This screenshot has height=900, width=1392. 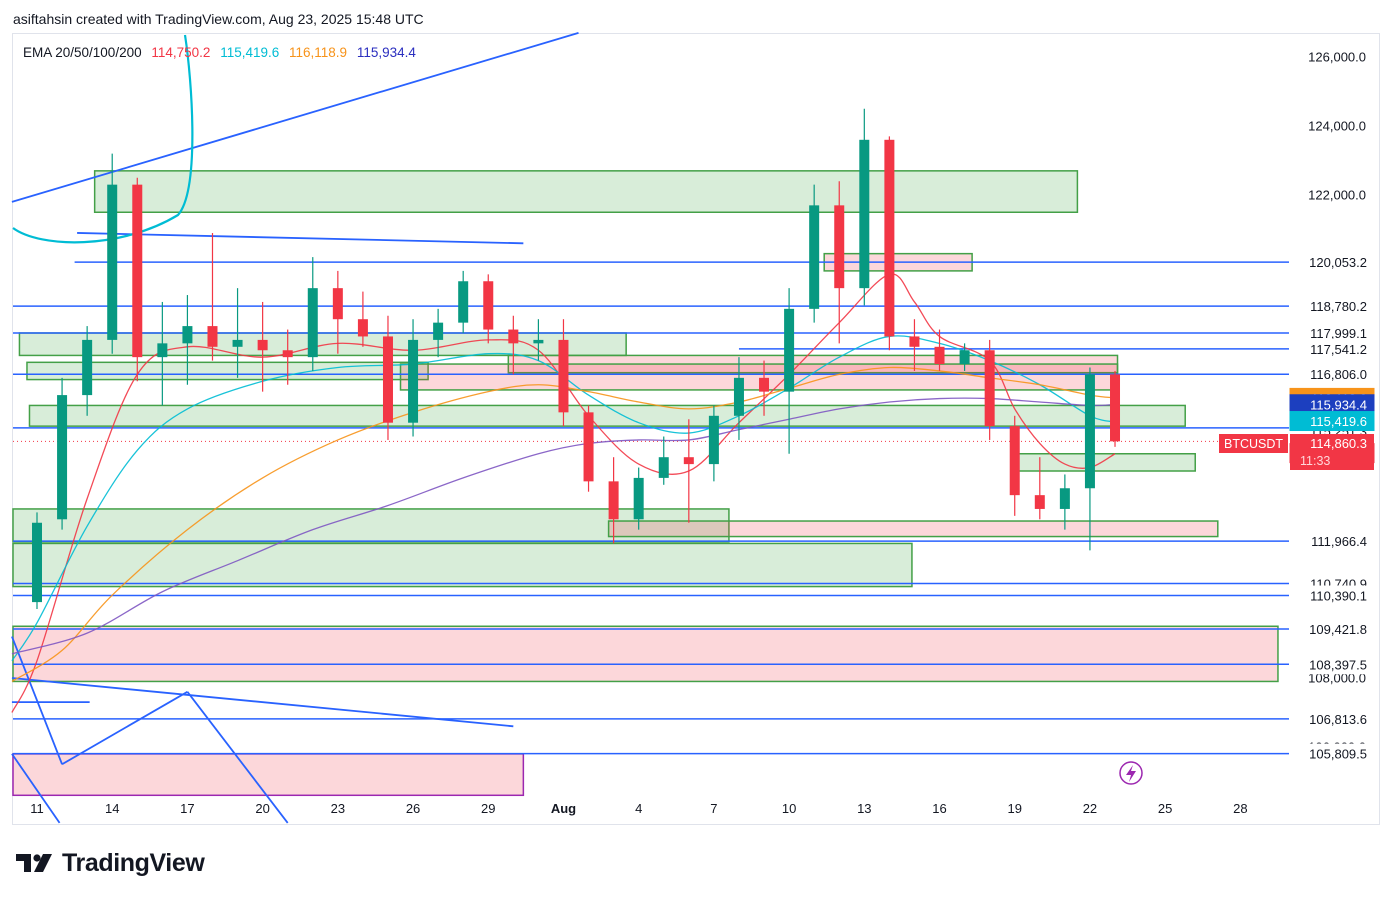 What do you see at coordinates (1338, 664) in the screenshot?
I see `price-tag-label: 108,397.5` at bounding box center [1338, 664].